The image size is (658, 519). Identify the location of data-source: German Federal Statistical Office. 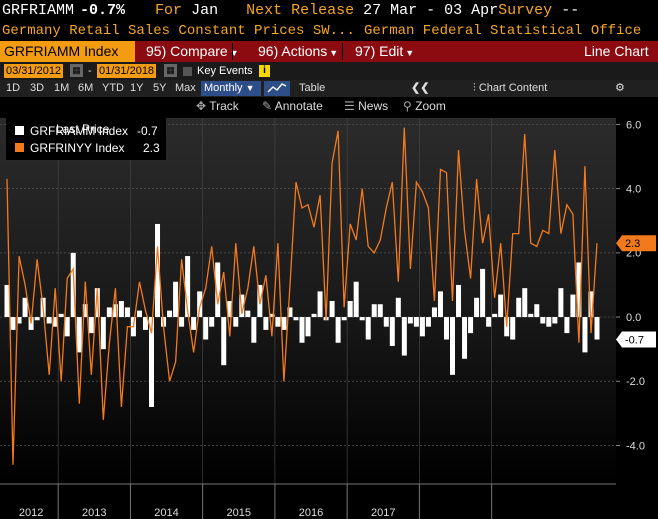
(503, 31).